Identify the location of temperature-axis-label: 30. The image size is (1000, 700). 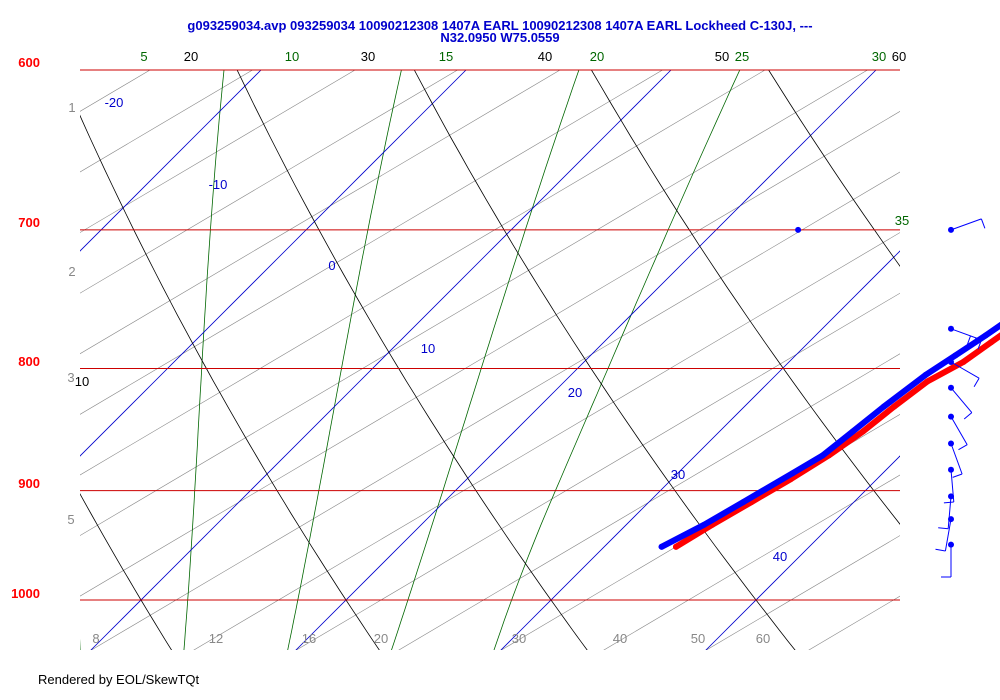
(368, 56).